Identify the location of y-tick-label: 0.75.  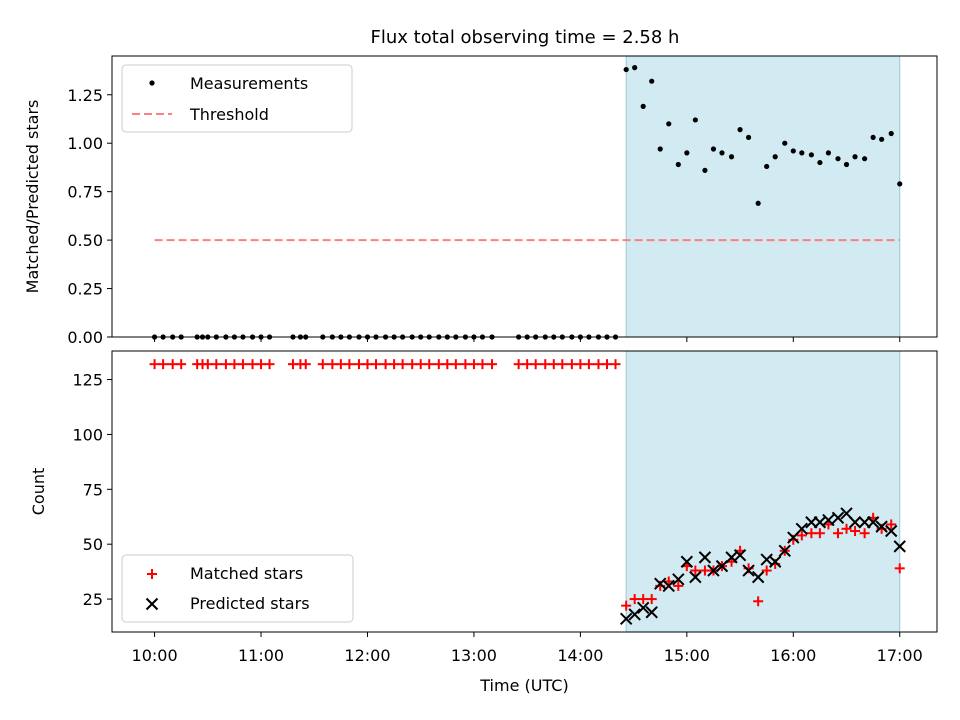
(85, 192).